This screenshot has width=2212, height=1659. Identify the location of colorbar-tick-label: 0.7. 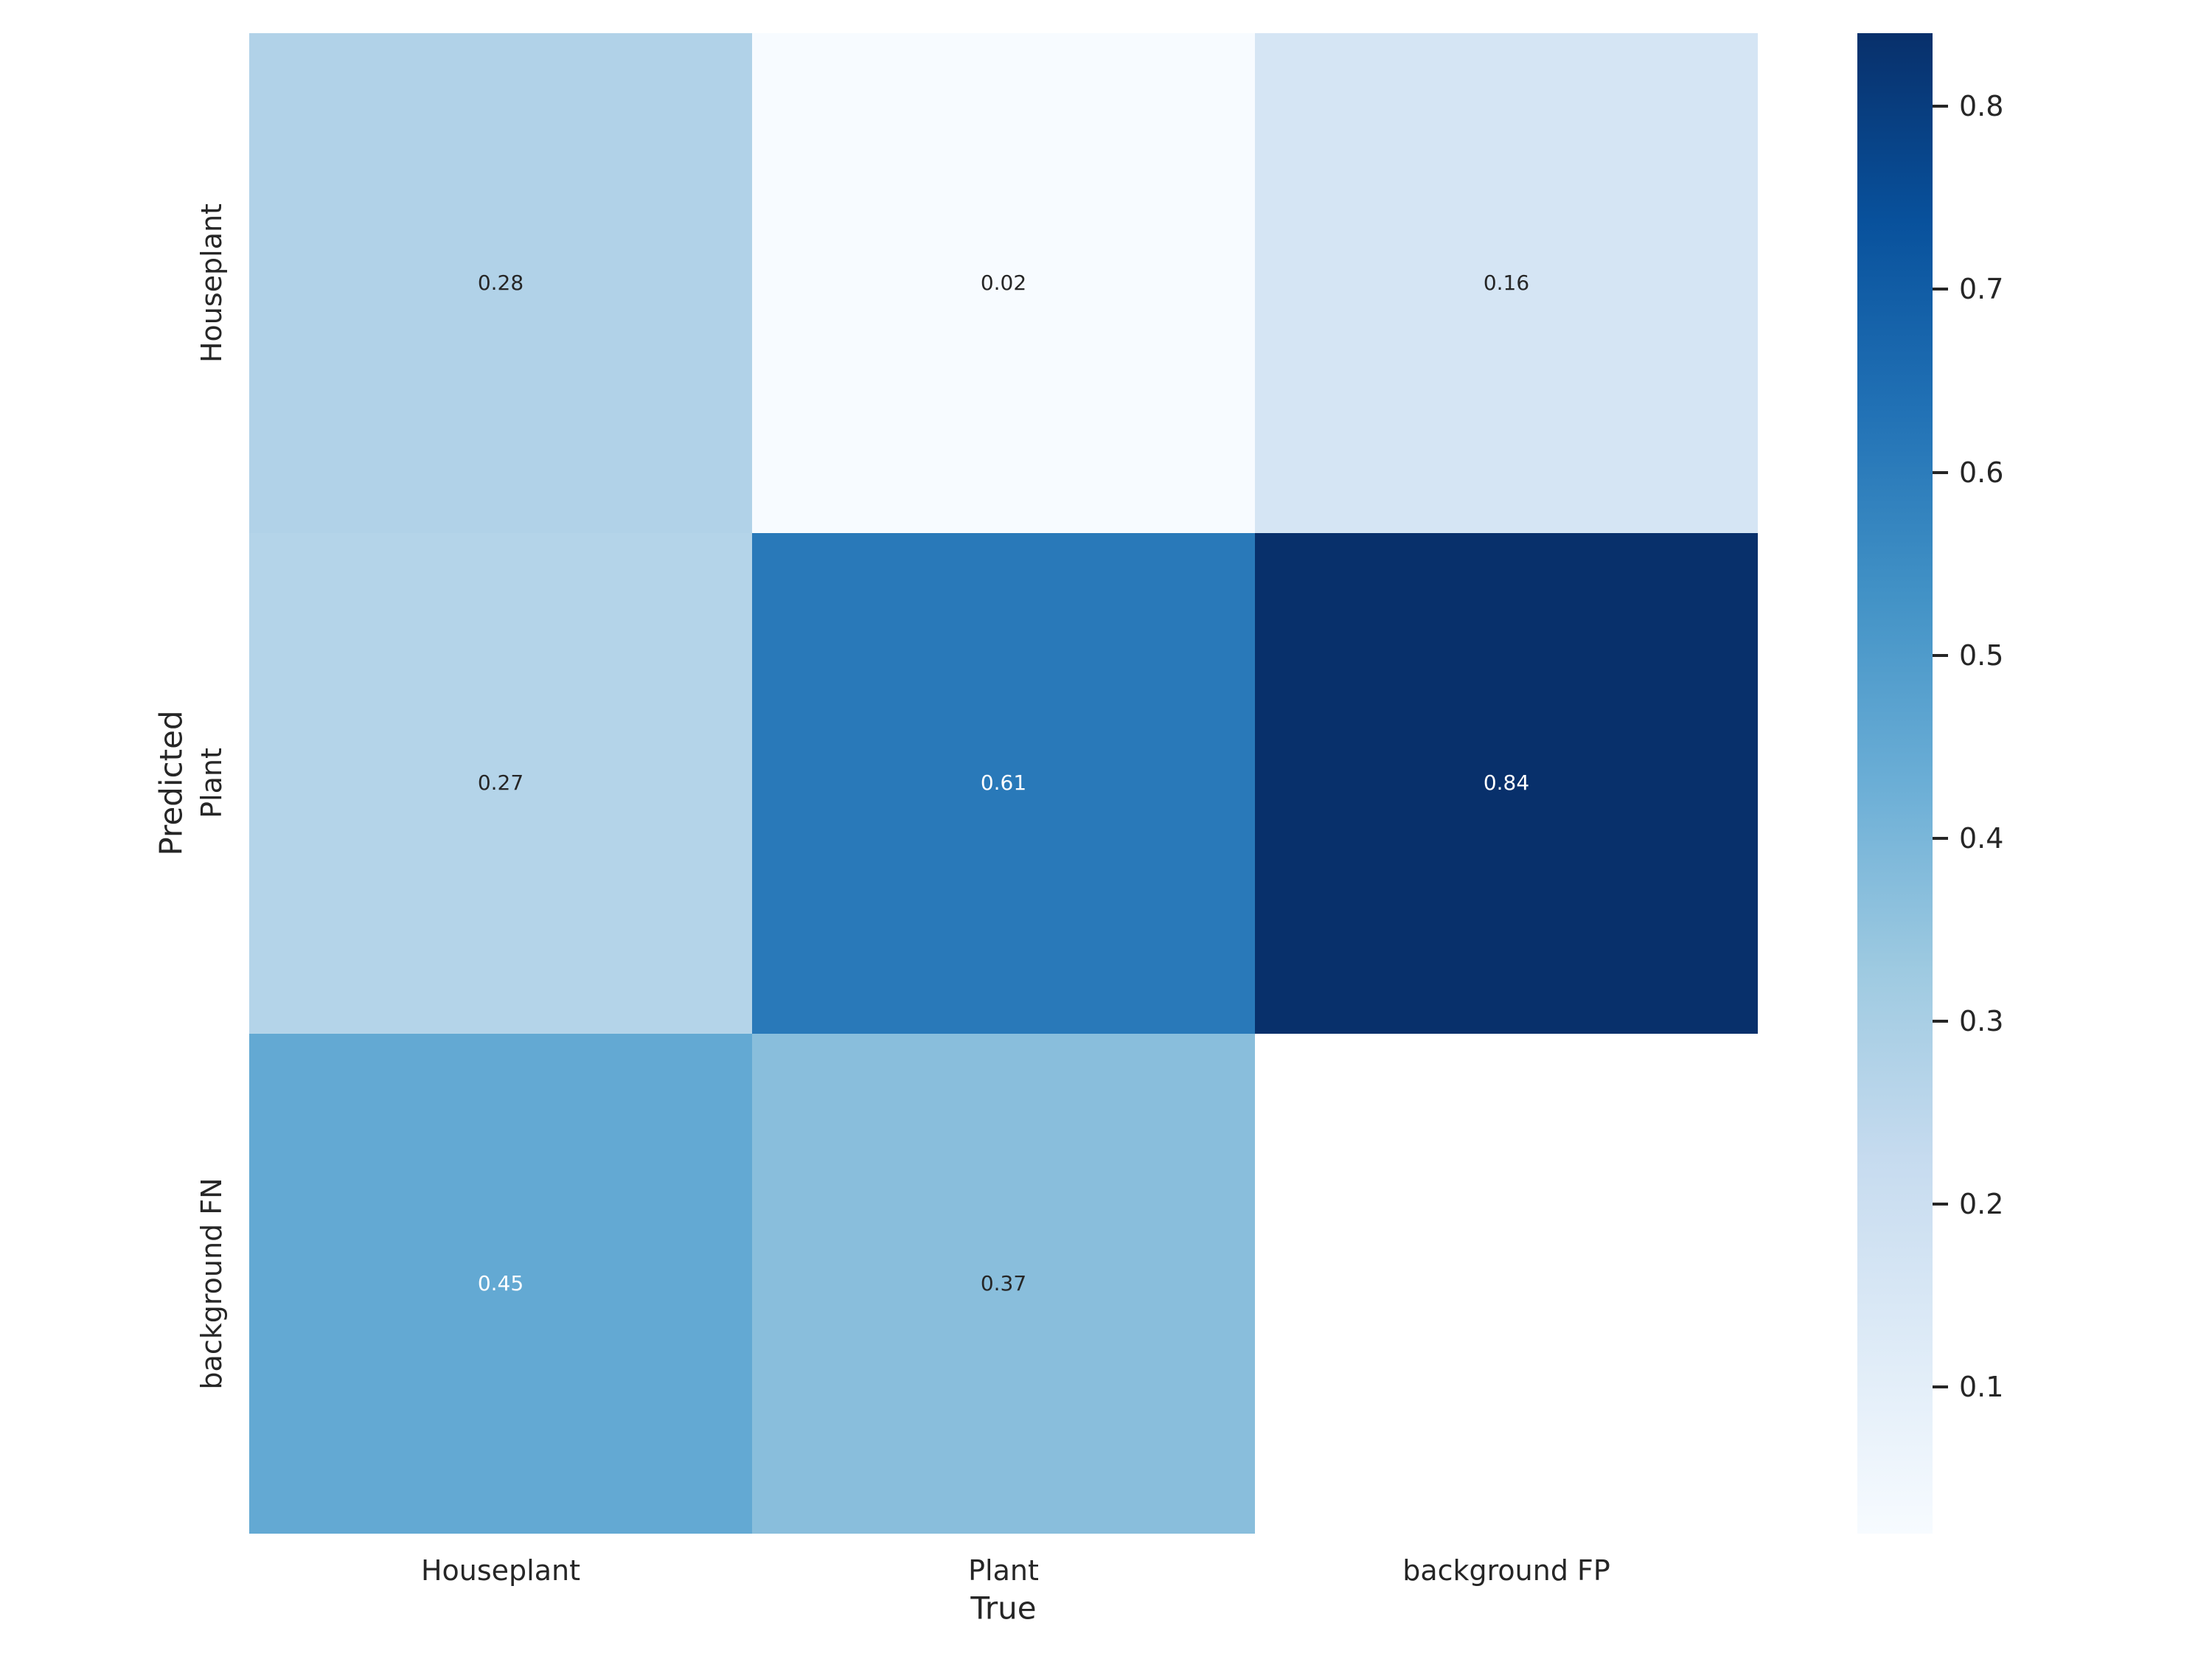
(1981, 289).